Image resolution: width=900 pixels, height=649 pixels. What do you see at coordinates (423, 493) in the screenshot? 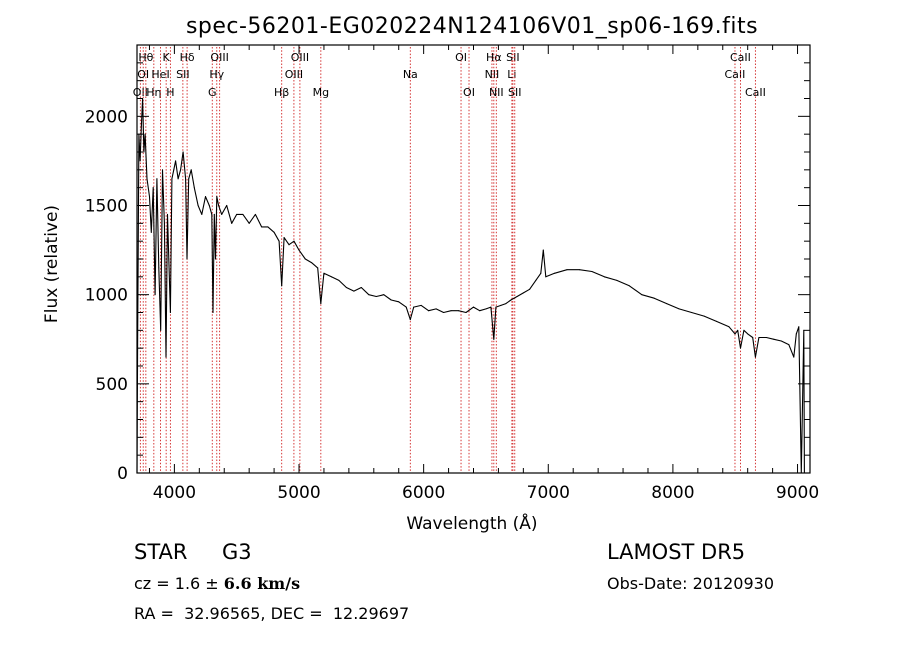
I see `x-tick-label: 6000` at bounding box center [423, 493].